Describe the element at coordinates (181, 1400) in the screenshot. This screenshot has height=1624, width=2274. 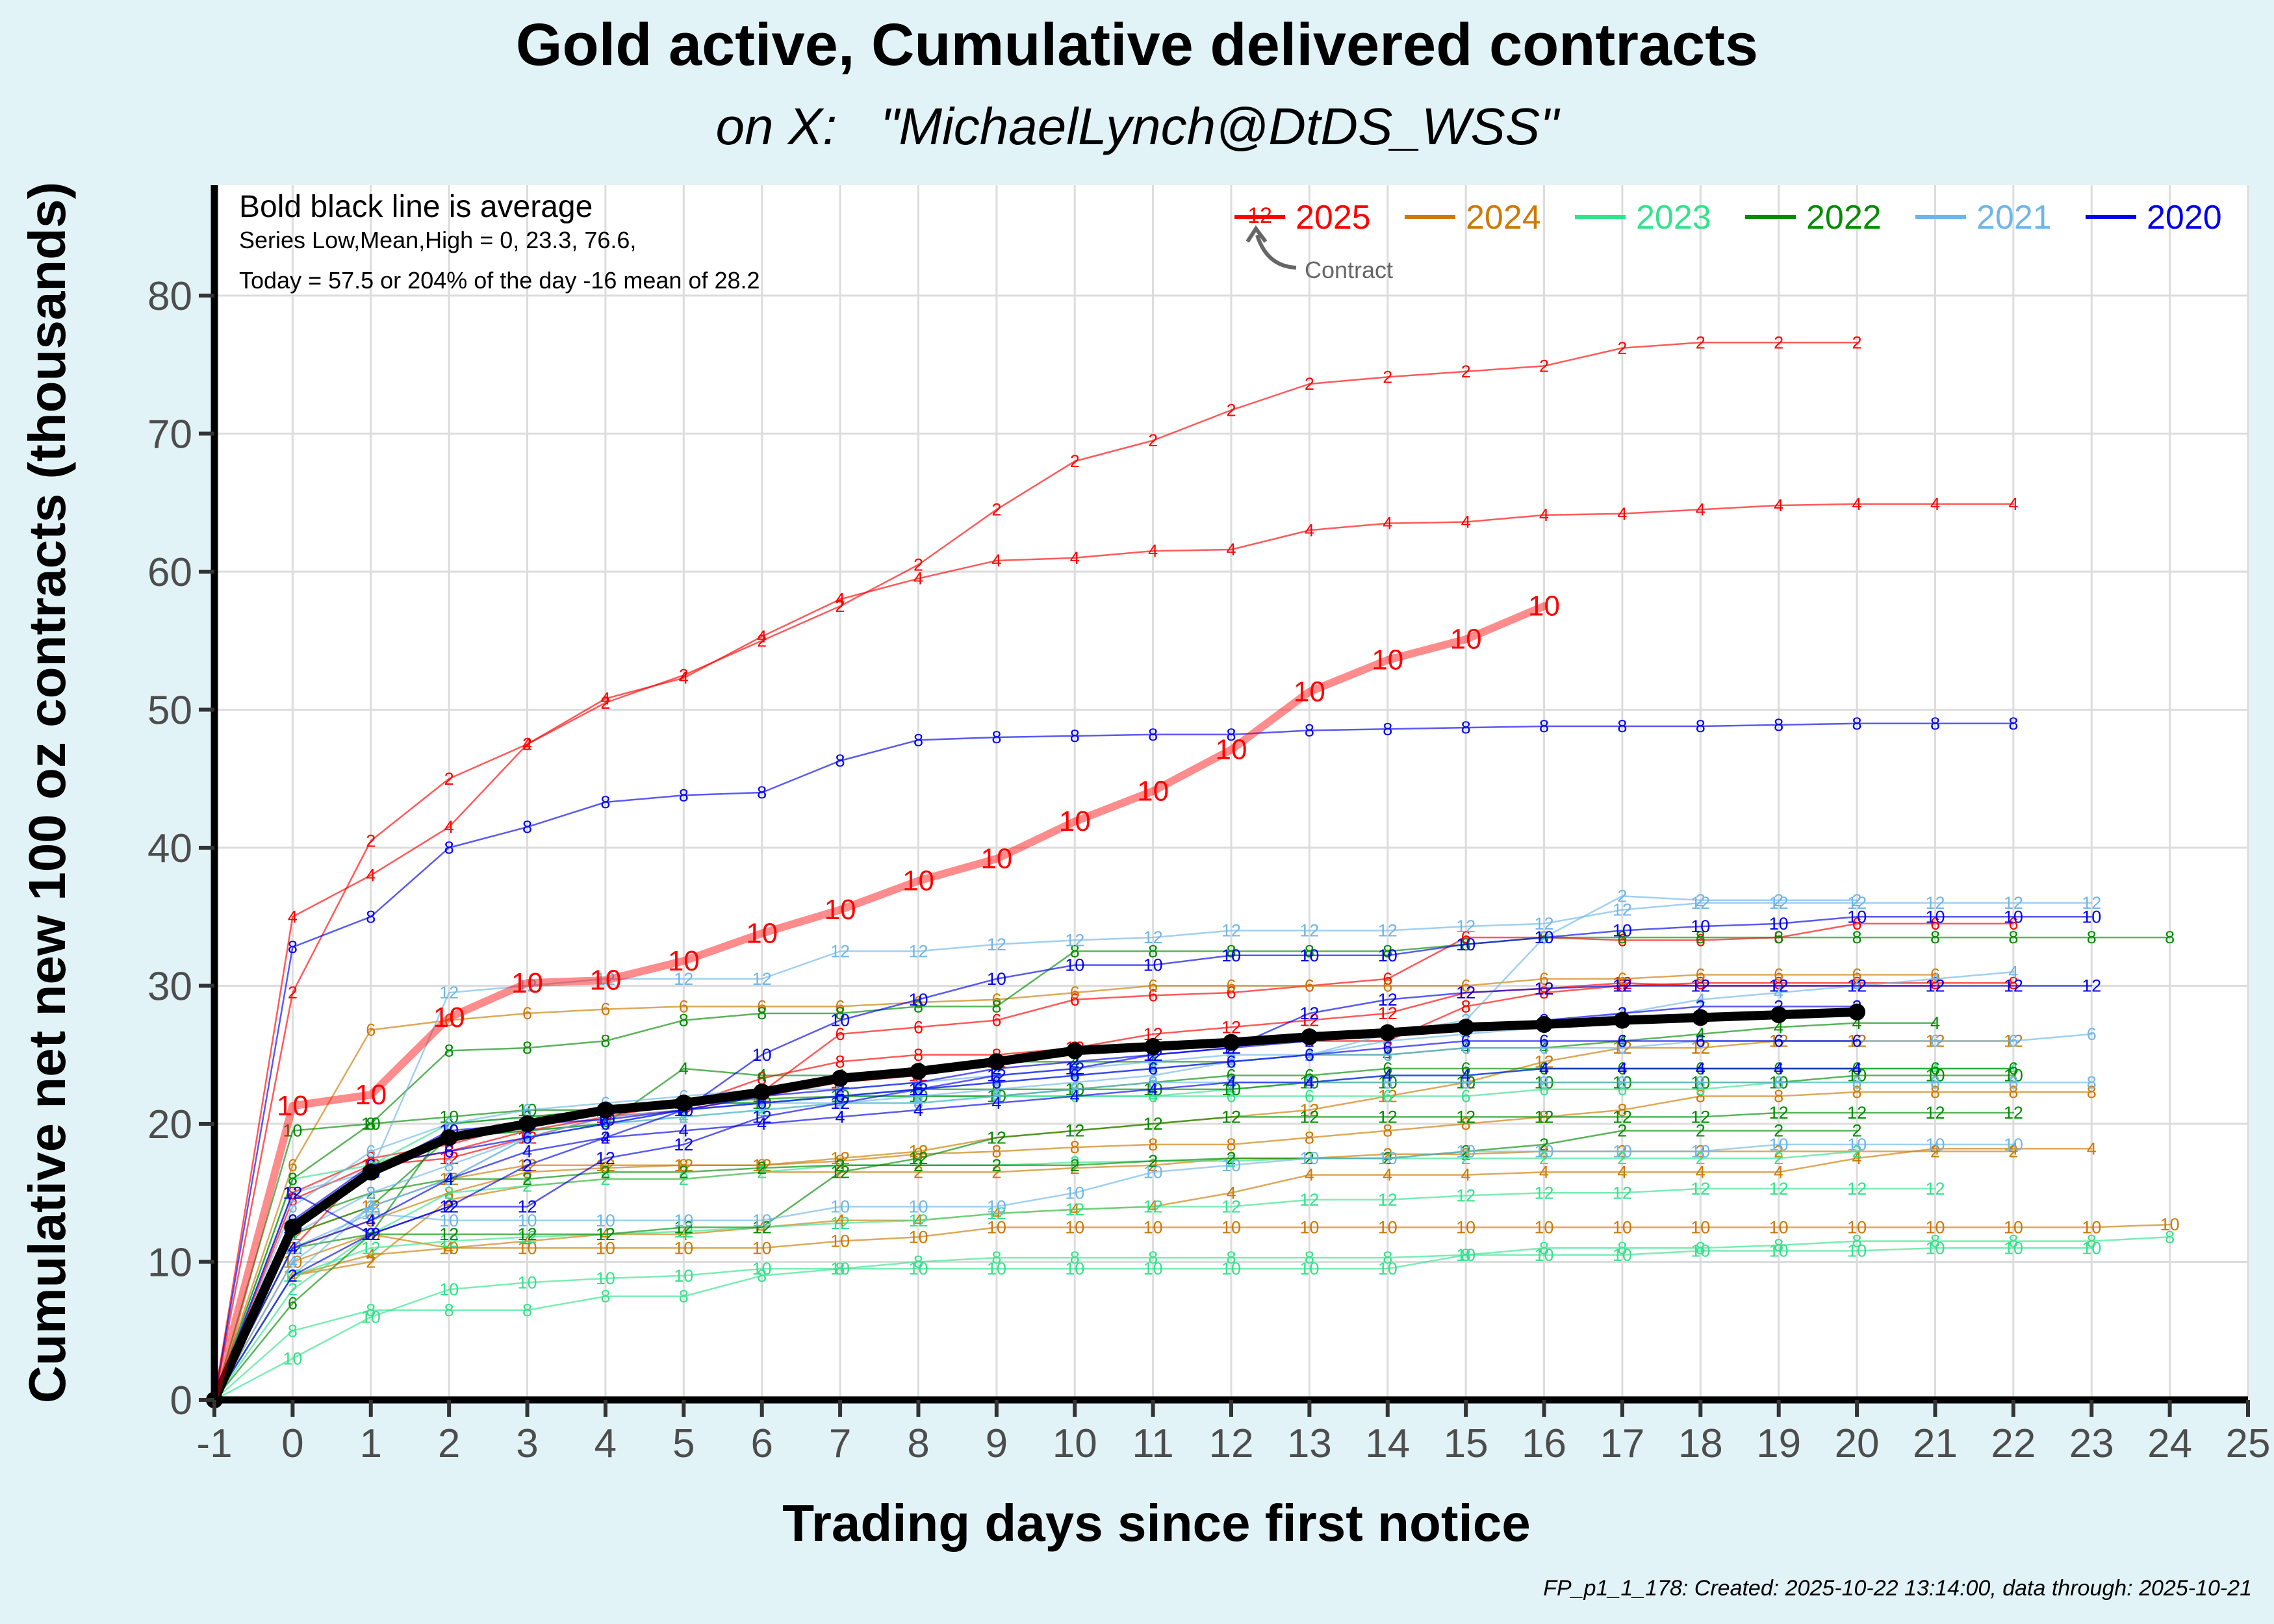
I see `y-tick-label: 0` at that location.